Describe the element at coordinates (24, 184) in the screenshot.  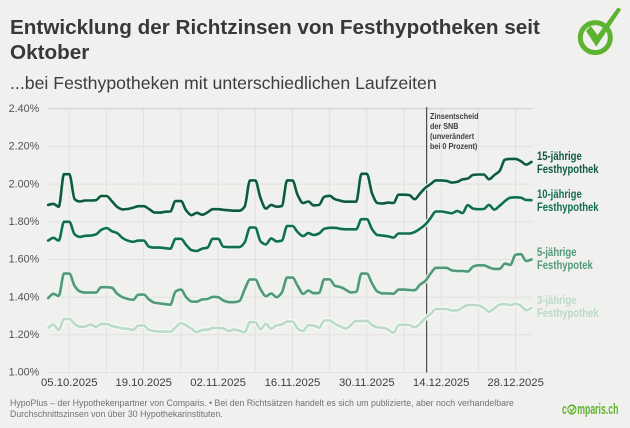
I see `svg-text: 2.00%` at that location.